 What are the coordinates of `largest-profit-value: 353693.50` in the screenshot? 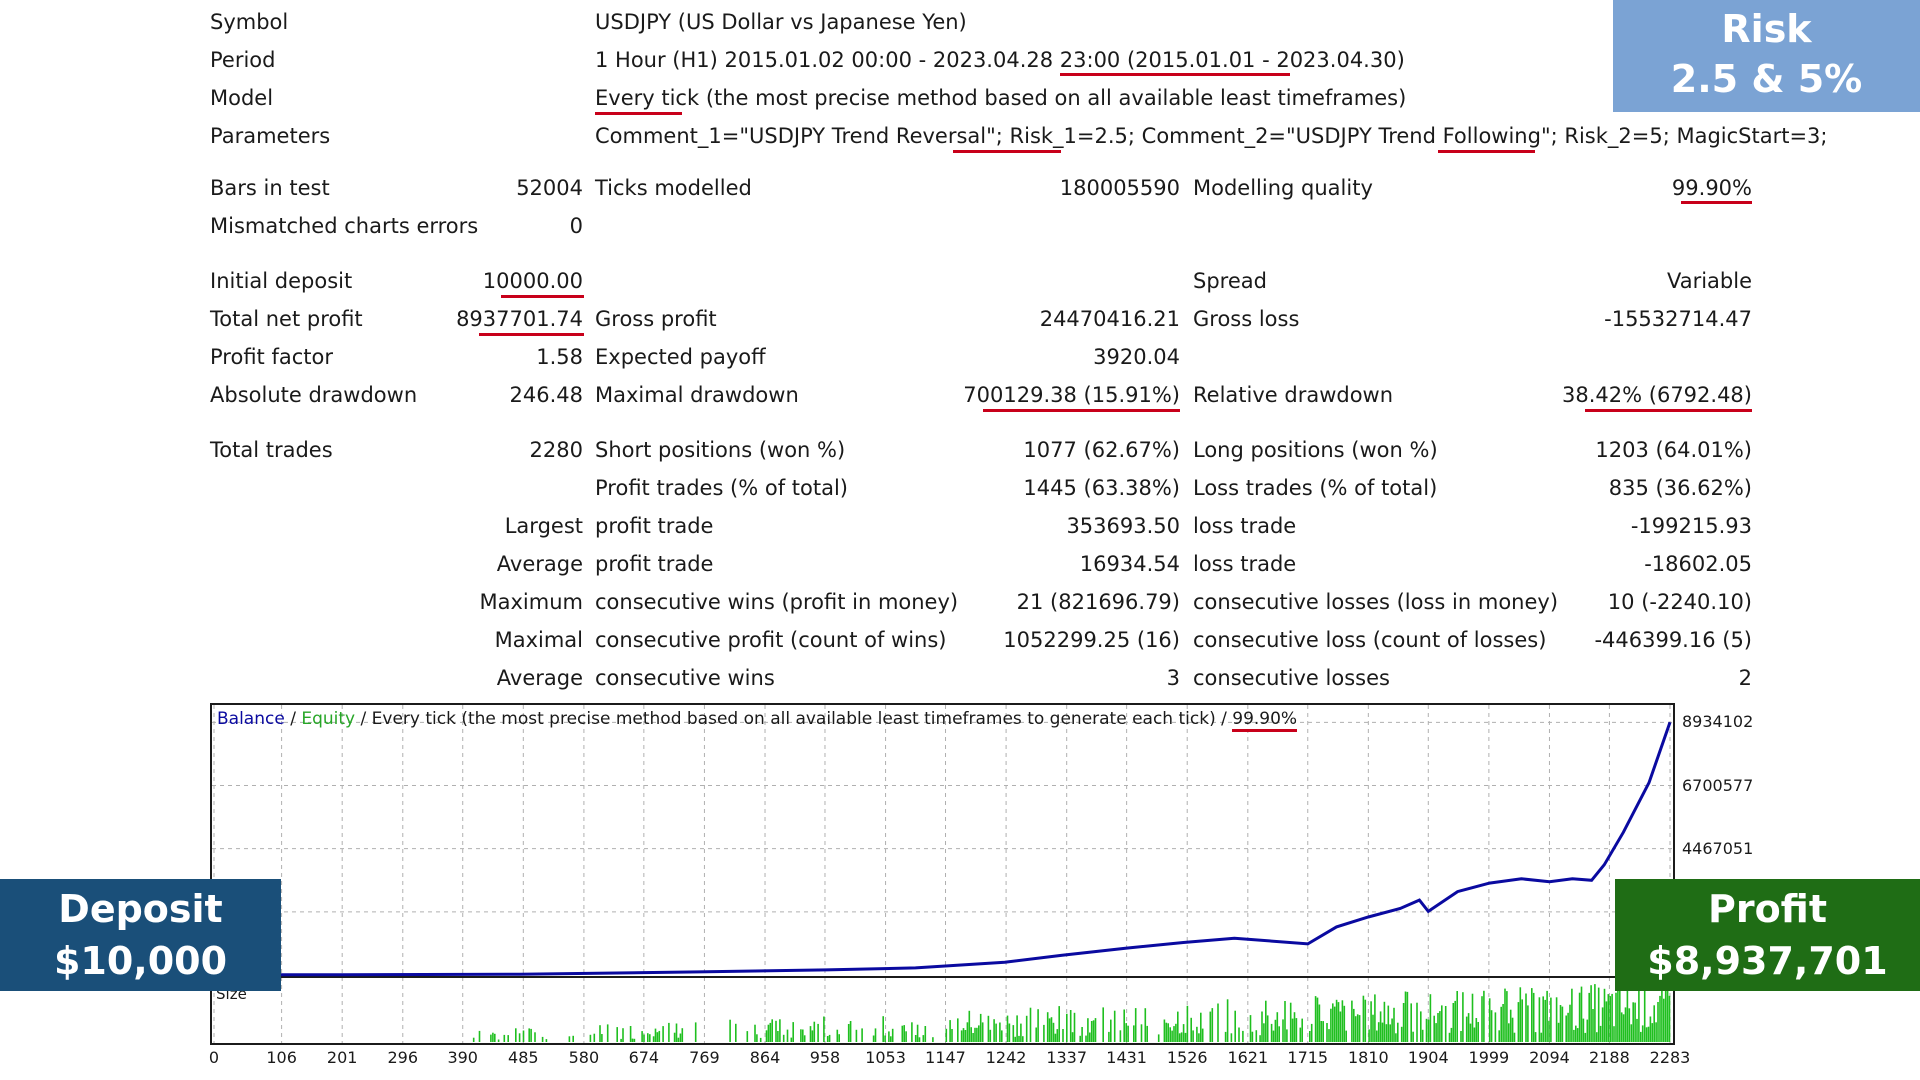 It's located at (1123, 526).